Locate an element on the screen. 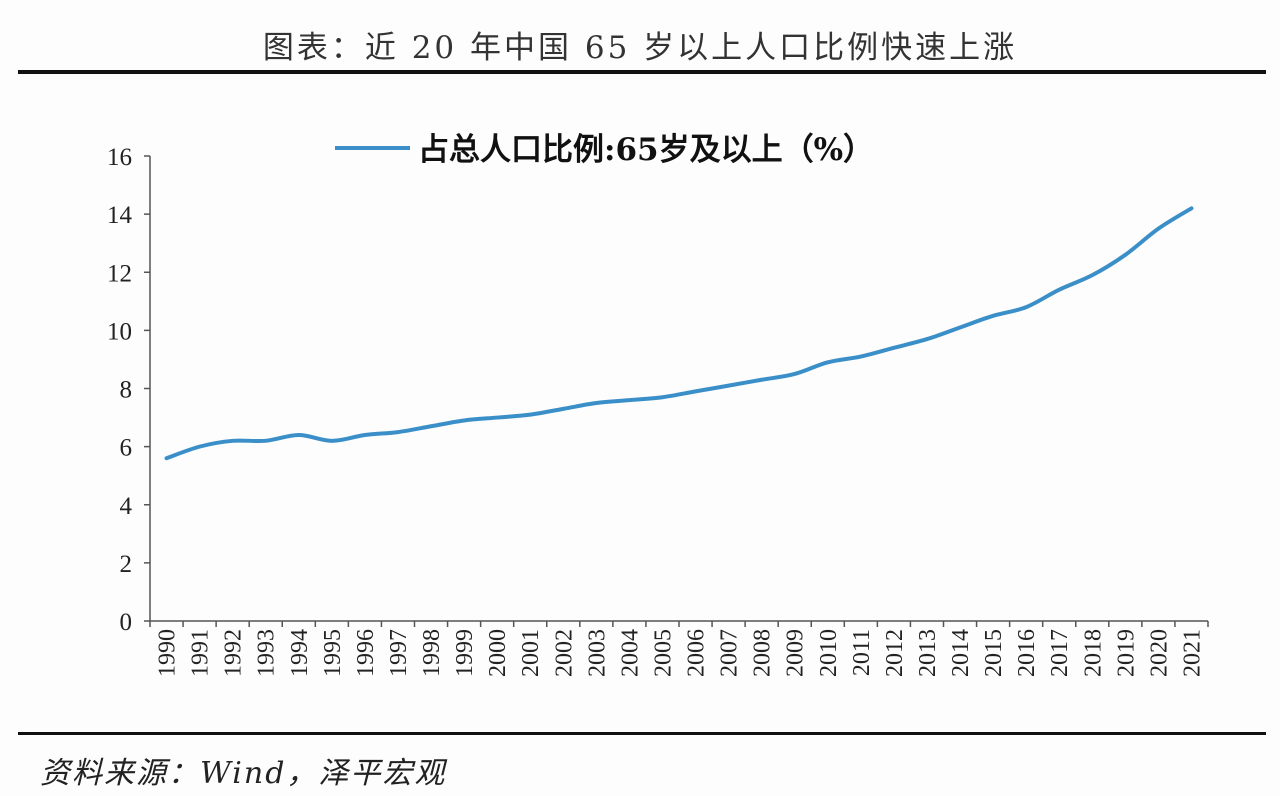 The image size is (1280, 796). x-tick-label: 2018 is located at coordinates (1093, 653).